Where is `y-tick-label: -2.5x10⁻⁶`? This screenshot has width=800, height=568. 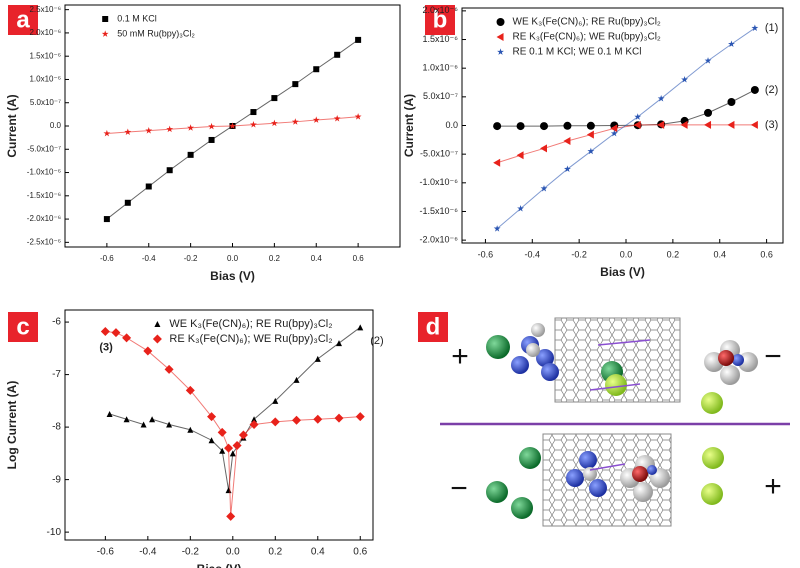
y-tick-label: -2.5x10⁻⁶ is located at coordinates (44, 241).